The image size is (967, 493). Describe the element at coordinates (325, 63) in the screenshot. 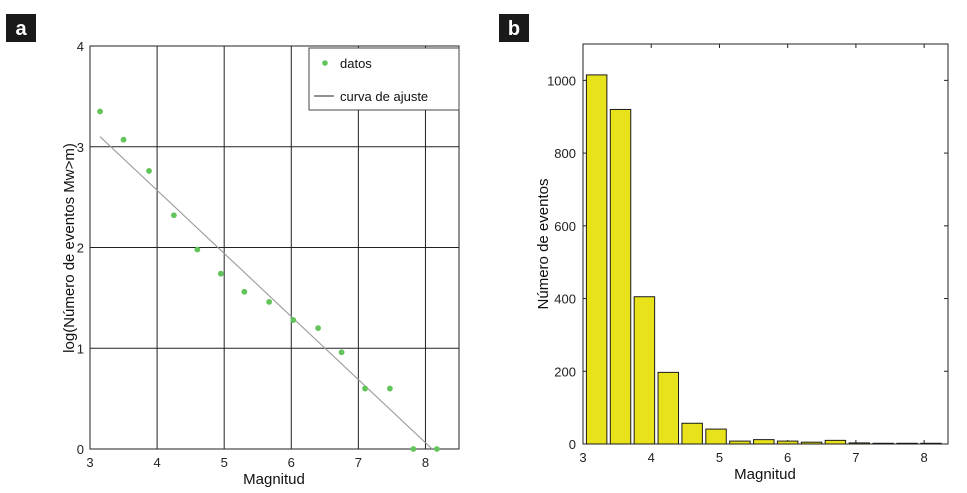

I see `legend-datos-marker` at that location.